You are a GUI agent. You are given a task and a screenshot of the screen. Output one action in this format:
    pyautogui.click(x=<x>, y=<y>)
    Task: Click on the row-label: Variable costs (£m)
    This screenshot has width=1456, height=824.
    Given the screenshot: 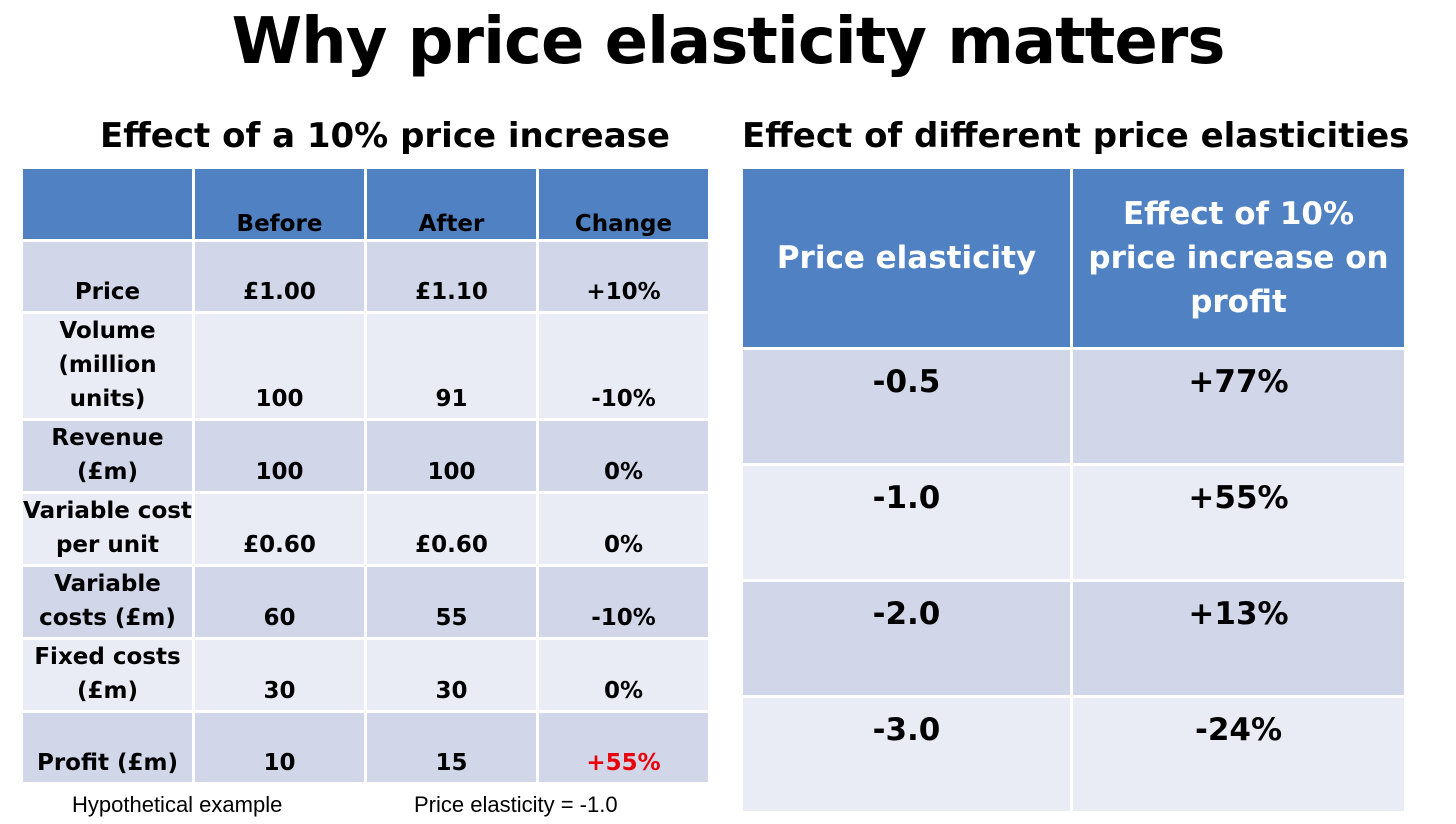 What is the action you would take?
    pyautogui.click(x=107, y=602)
    